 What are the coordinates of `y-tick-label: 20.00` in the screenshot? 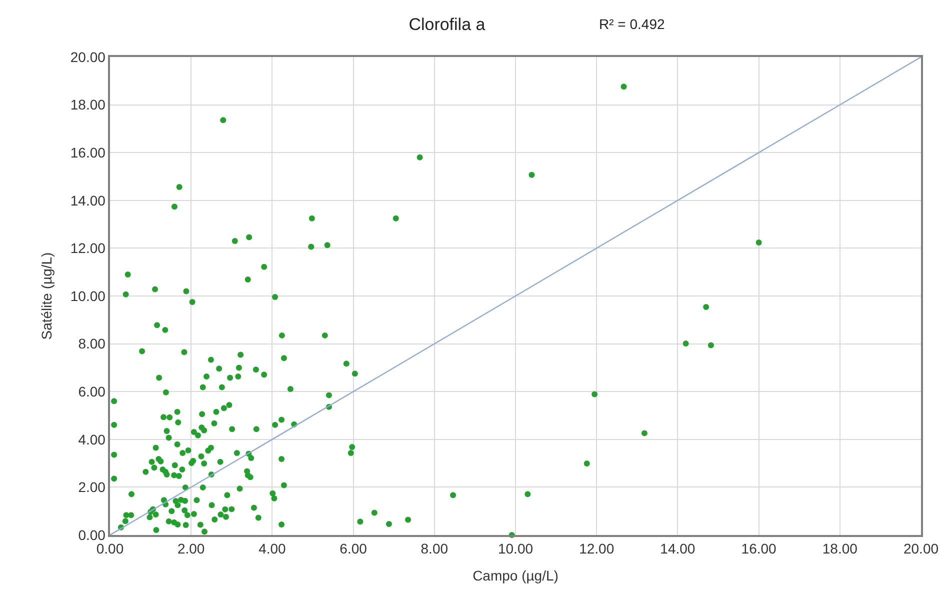 It's located at (88, 56).